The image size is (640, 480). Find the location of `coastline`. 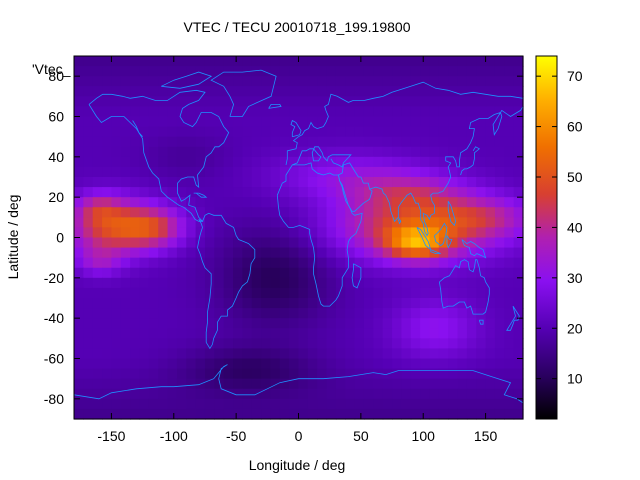

coastline is located at coordinates (513, 318).